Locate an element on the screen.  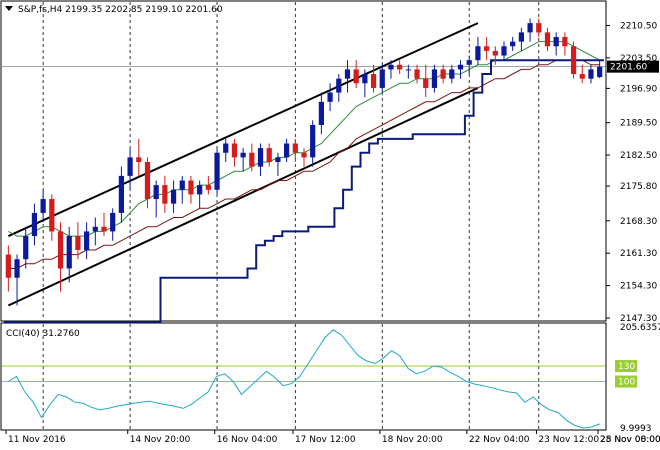
cci-level-label: 130 is located at coordinates (626, 367).